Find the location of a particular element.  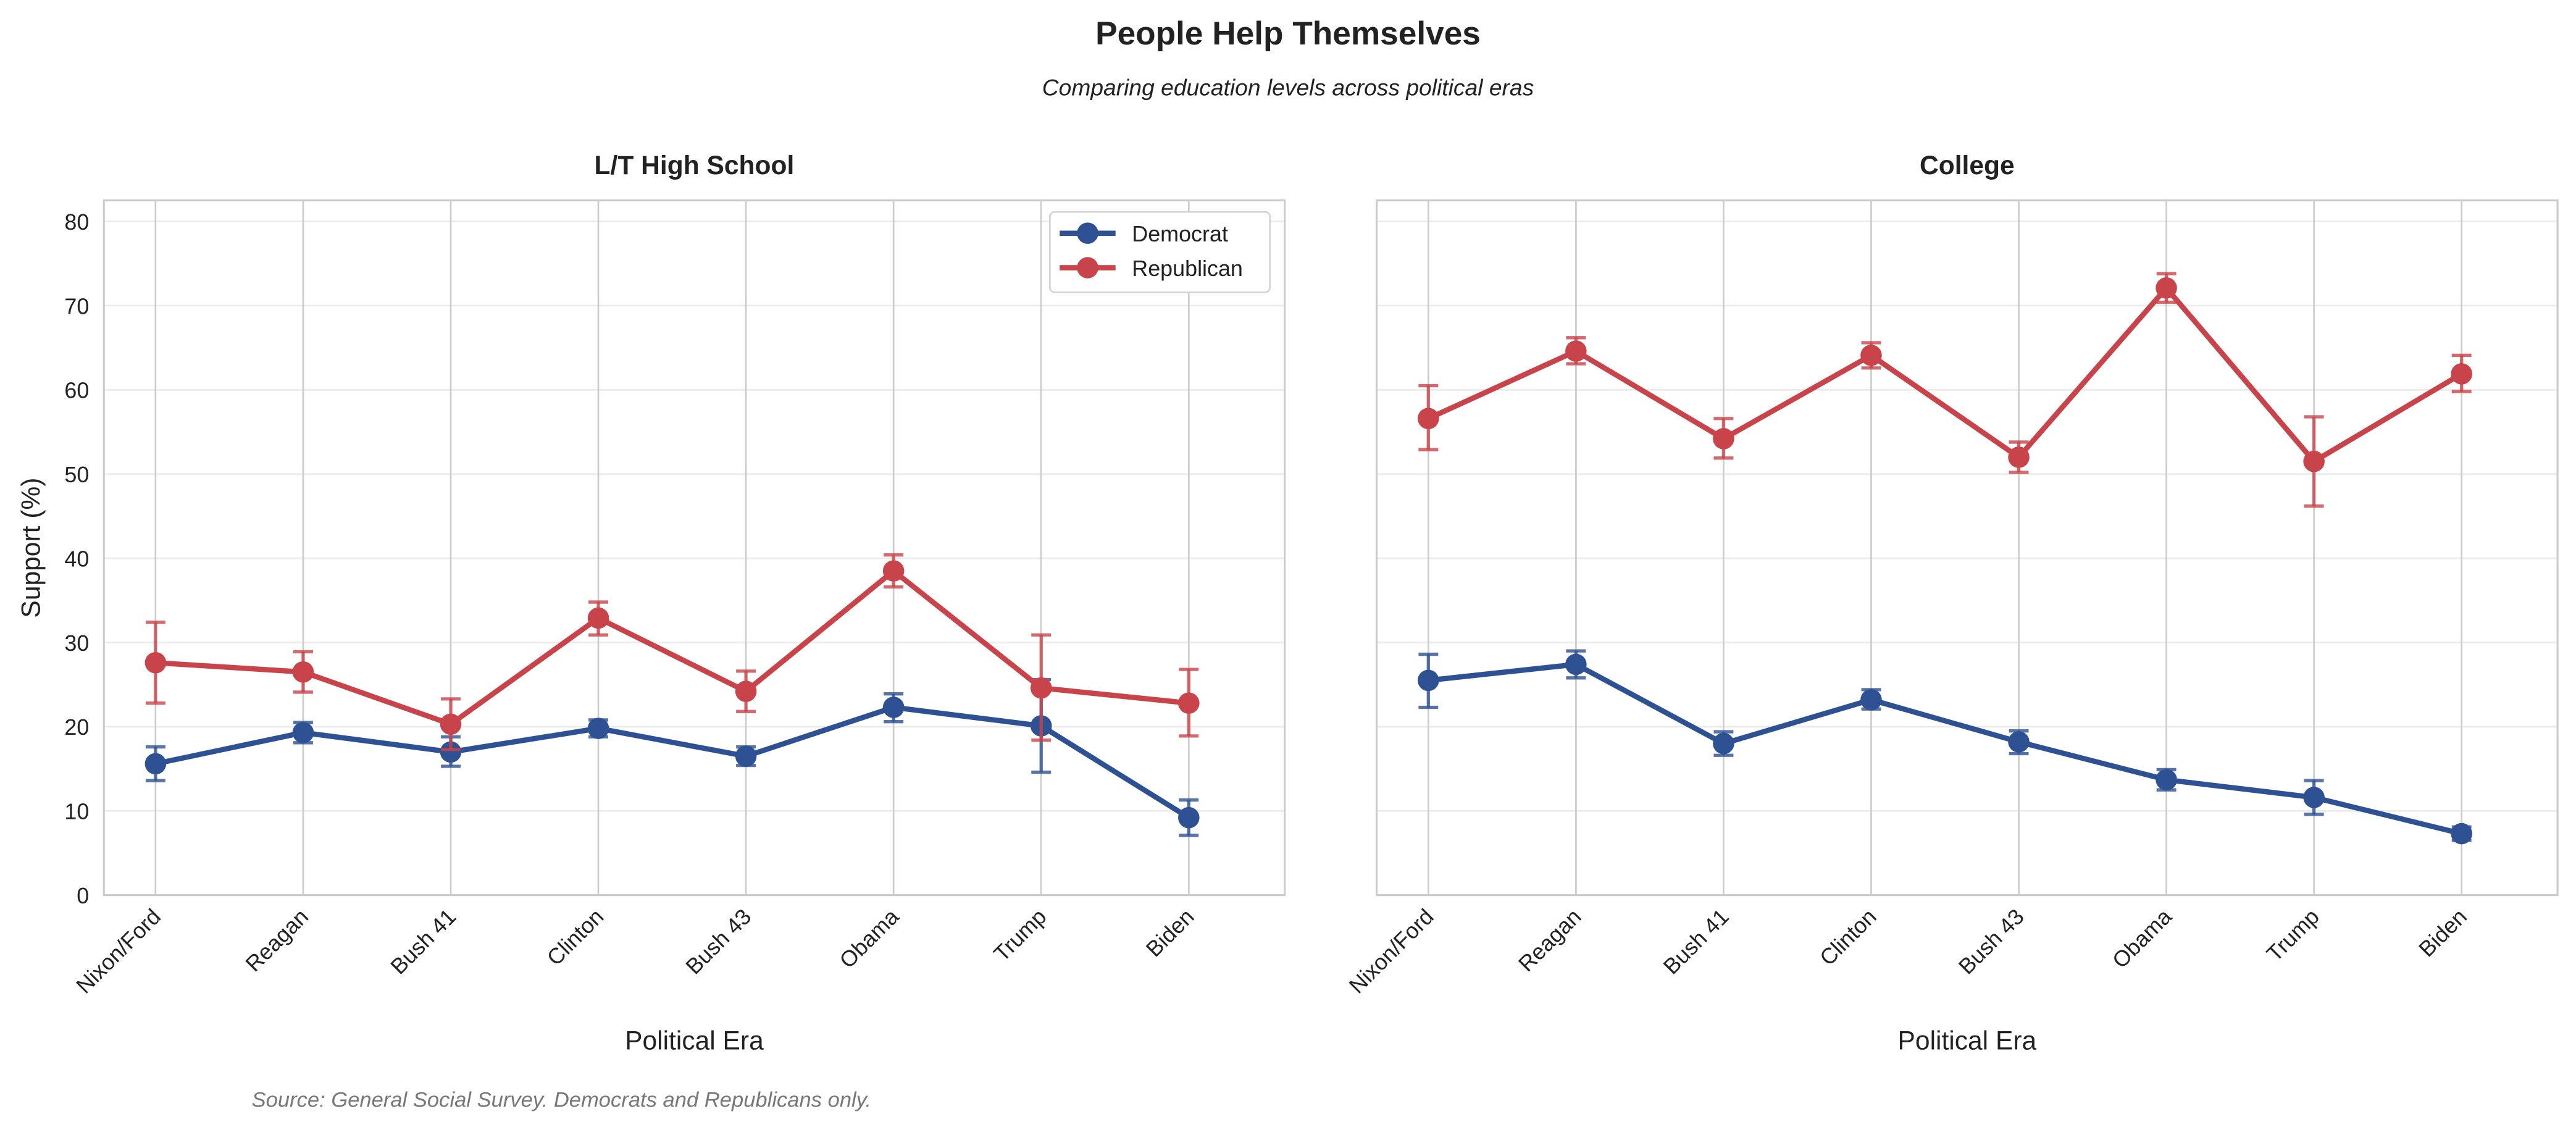

legend-label: Republican is located at coordinates (1187, 268).